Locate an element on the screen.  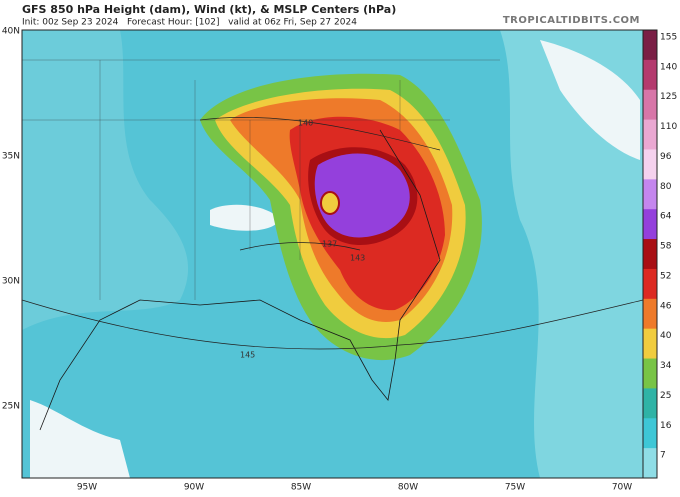
lat-label: 30N is located at coordinates (11, 282).